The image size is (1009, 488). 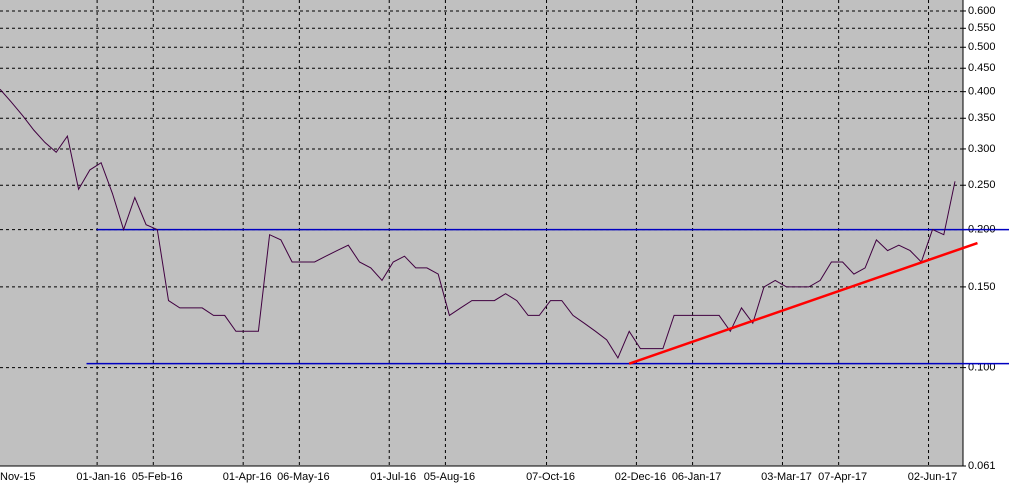 I want to click on y-tick-label: 0.500, so click(x=982, y=47).